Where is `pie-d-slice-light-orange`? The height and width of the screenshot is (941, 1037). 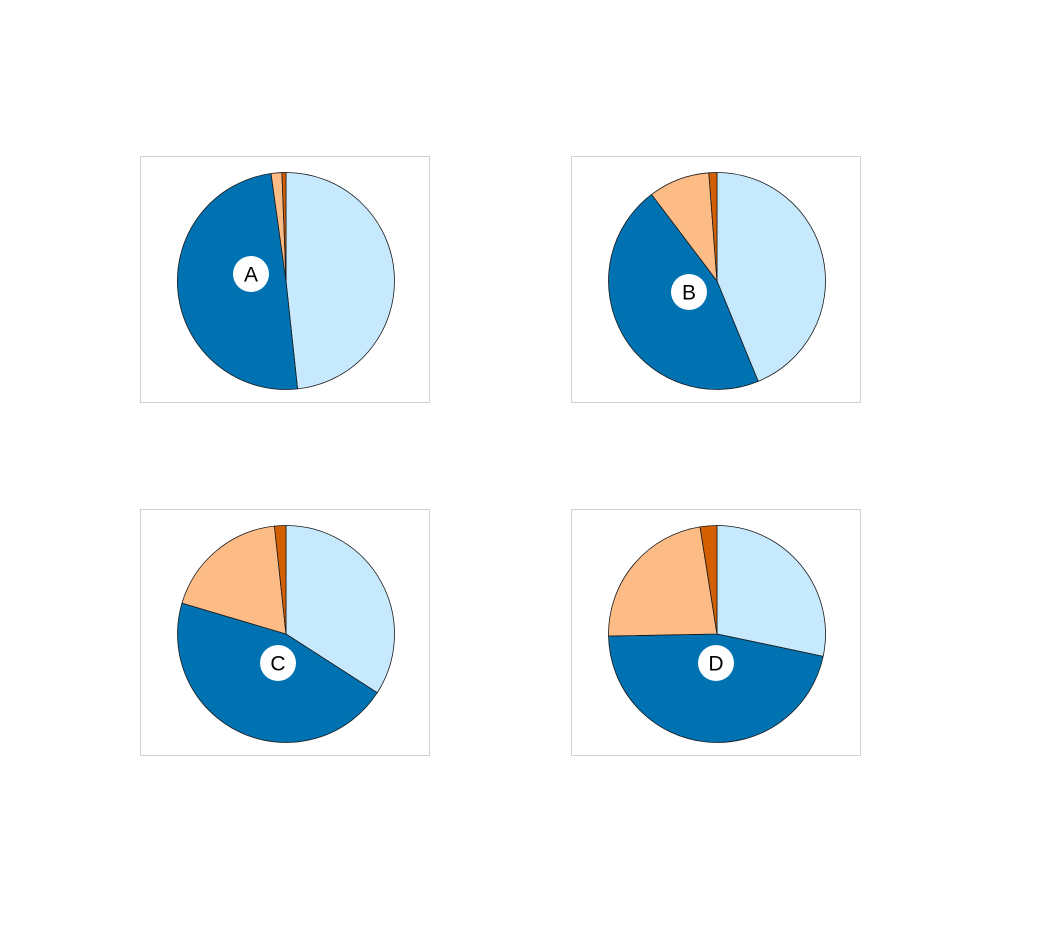 pie-d-slice-light-orange is located at coordinates (663, 581).